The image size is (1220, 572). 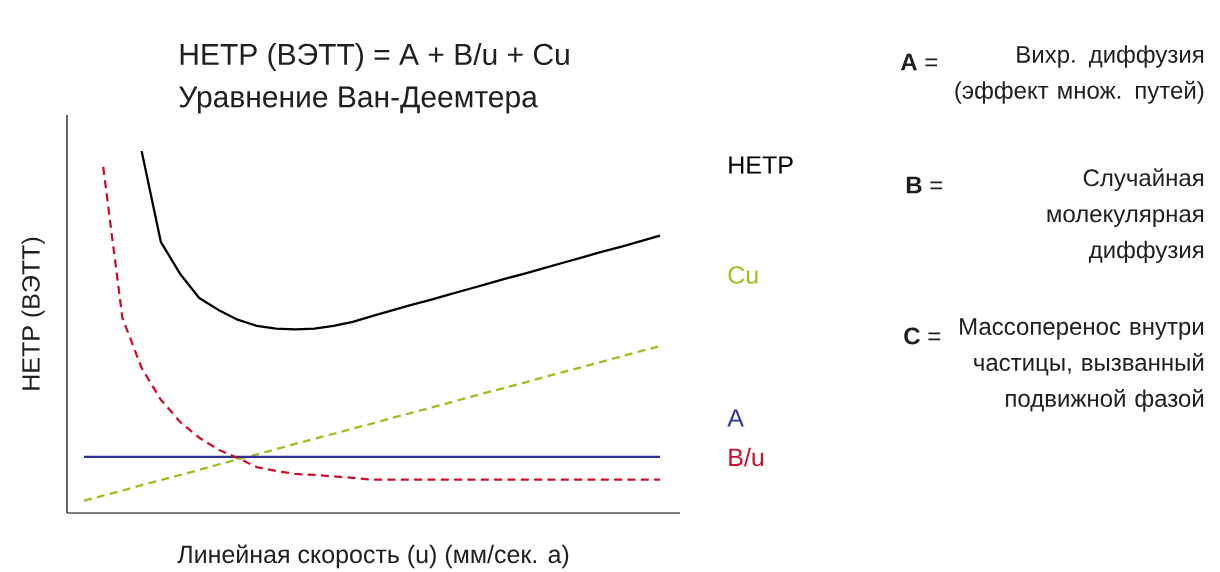 What do you see at coordinates (374, 57) in the screenshot?
I see `chart-title: HETP (ВЭТТ) = A + B/u + Cu` at bounding box center [374, 57].